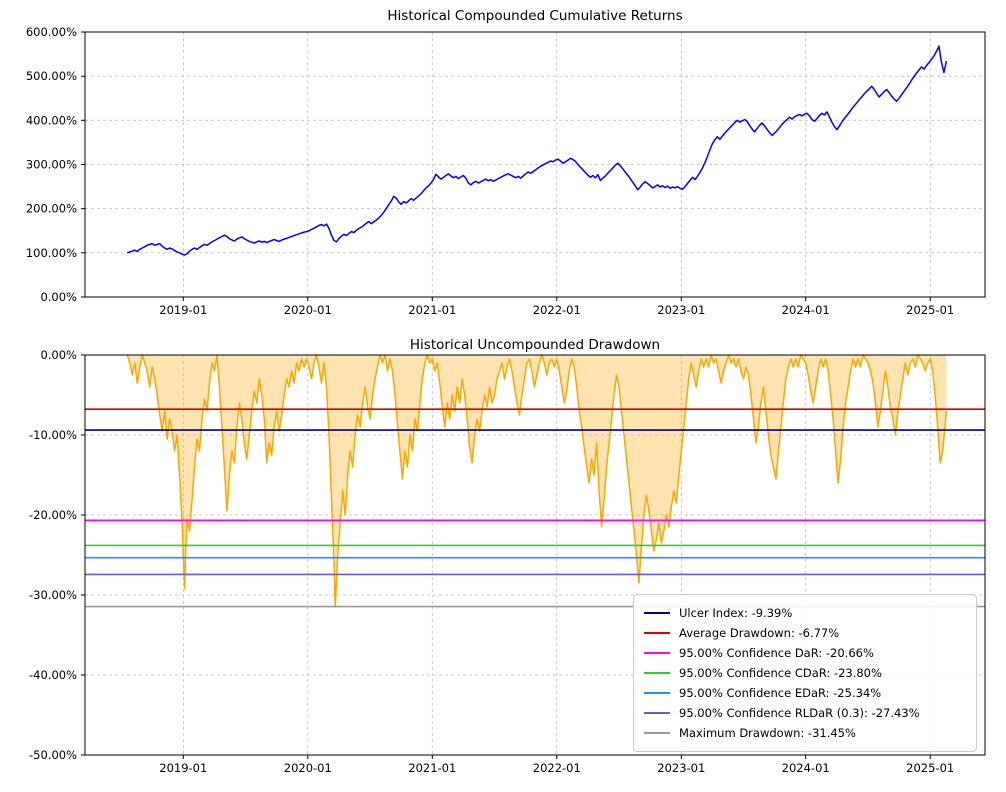 This screenshot has height=792, width=1006. I want to click on legend-item-maximum-drawdown: Maximum Drawdown: -31.45%, so click(805, 733).